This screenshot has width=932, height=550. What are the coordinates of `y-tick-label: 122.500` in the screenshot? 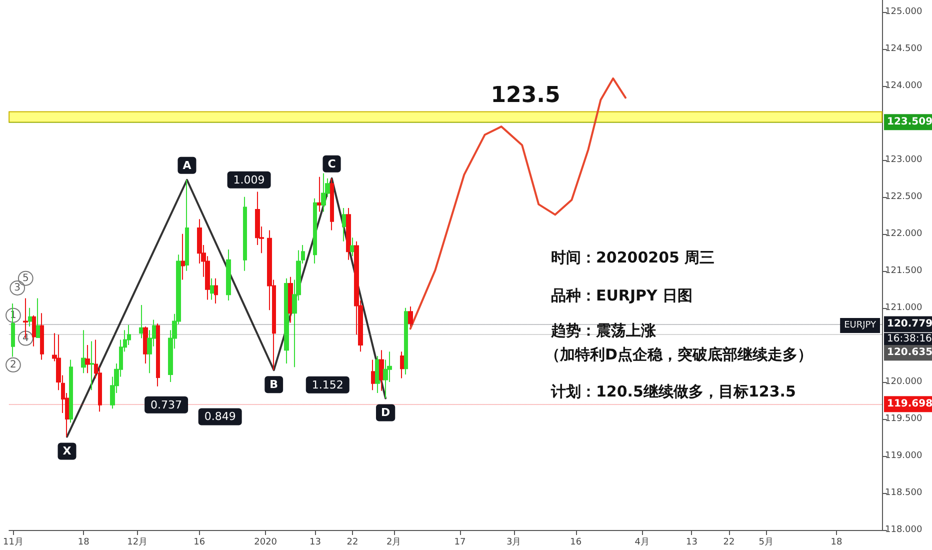 It's located at (903, 197).